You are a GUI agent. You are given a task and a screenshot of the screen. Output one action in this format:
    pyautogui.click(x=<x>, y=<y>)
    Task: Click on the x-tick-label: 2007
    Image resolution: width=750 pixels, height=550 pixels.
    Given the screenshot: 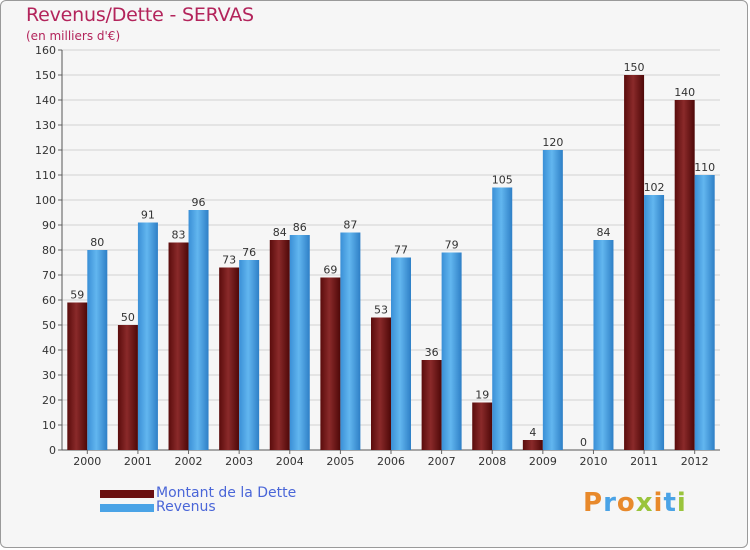 What is the action you would take?
    pyautogui.click(x=442, y=461)
    